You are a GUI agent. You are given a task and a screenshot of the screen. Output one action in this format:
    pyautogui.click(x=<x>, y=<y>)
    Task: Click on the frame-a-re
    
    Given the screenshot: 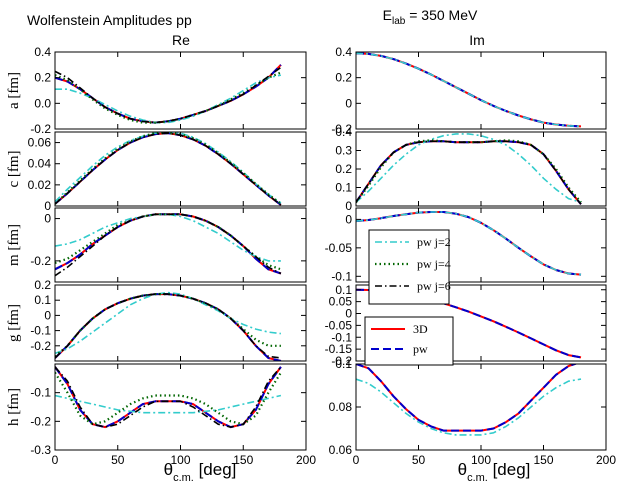 What is the action you would take?
    pyautogui.click(x=180, y=90)
    